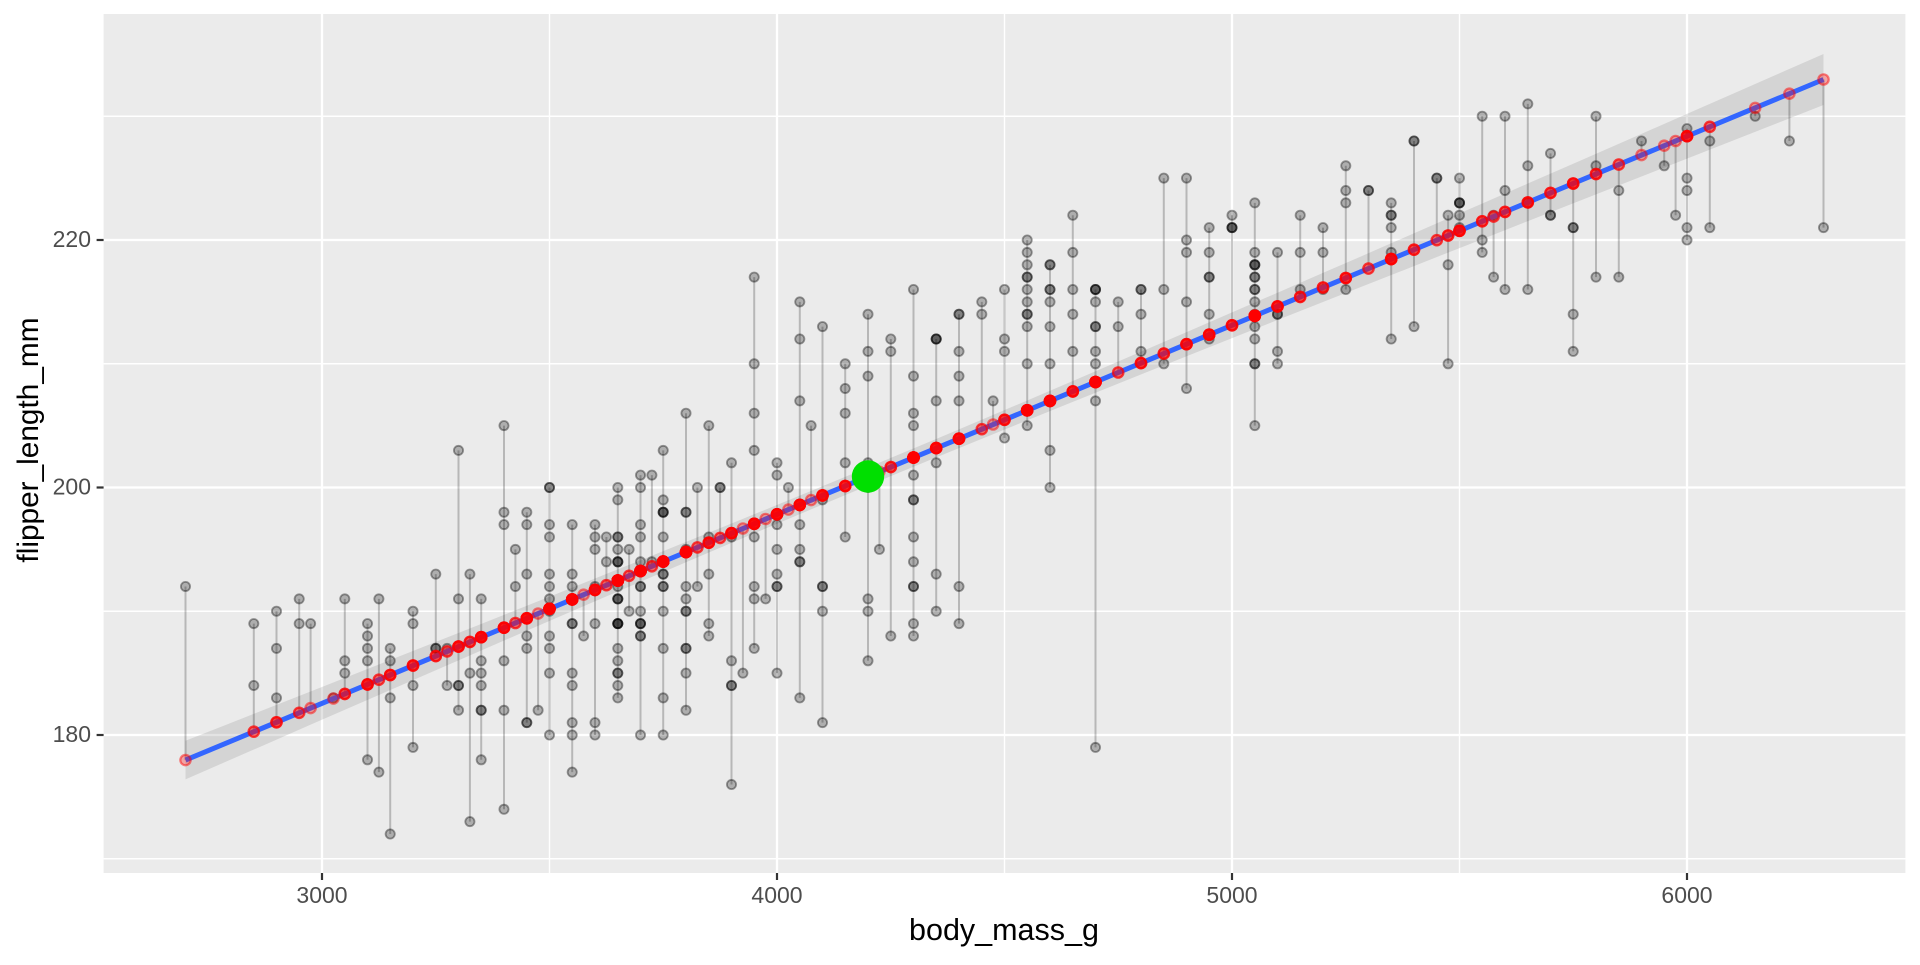  I want to click on svg-text: 6000, so click(1686, 895).